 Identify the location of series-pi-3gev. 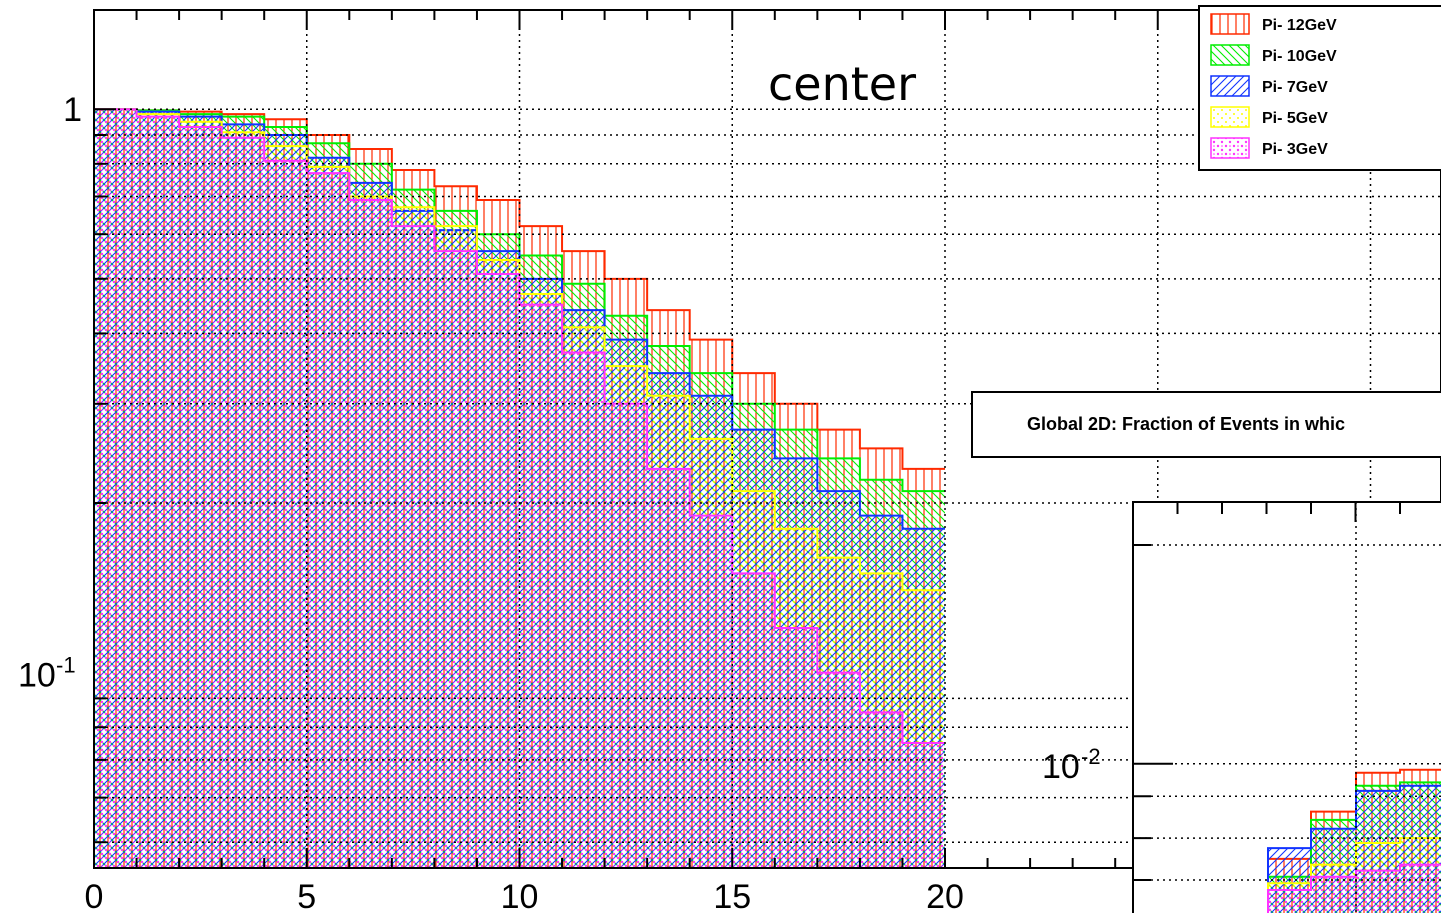
(1354, 888).